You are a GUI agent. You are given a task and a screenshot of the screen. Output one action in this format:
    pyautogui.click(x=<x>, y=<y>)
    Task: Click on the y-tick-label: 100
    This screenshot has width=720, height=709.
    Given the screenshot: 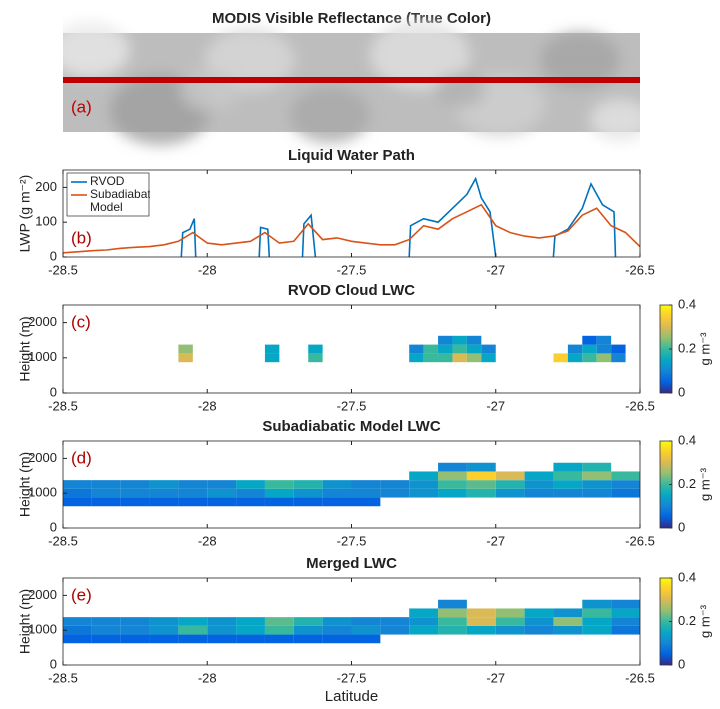 What is the action you would take?
    pyautogui.click(x=46, y=221)
    